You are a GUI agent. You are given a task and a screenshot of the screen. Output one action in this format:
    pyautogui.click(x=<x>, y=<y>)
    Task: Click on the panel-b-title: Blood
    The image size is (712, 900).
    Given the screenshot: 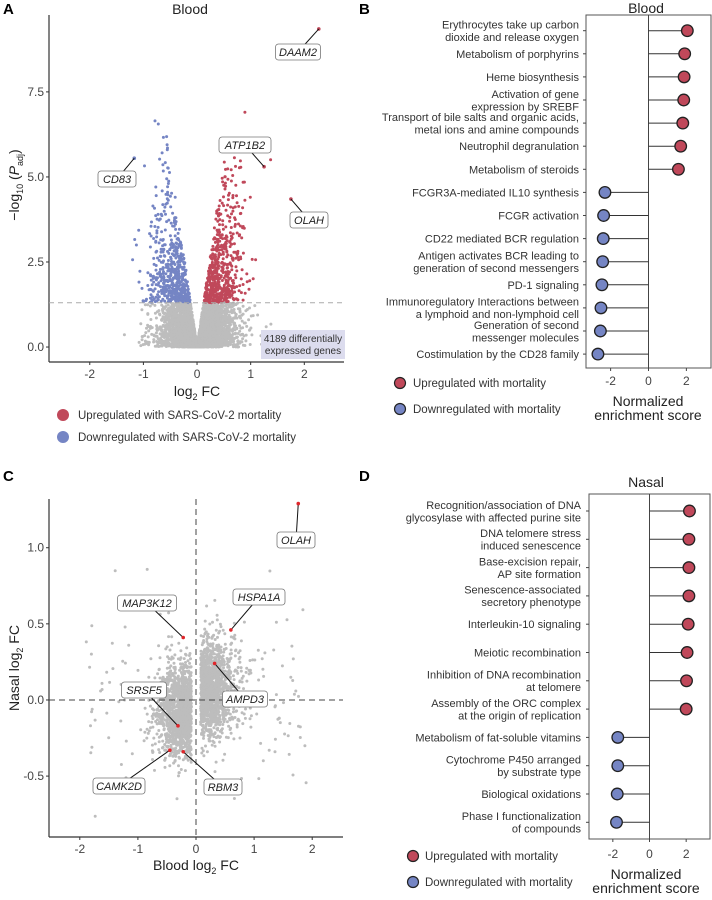 What is the action you would take?
    pyautogui.click(x=646, y=8)
    